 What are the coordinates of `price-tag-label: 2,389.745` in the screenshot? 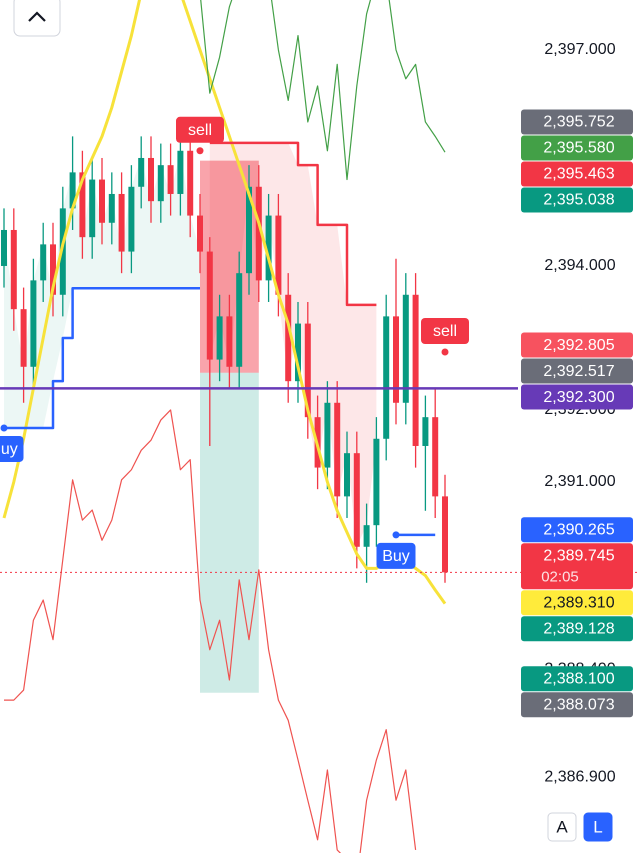 It's located at (578, 556).